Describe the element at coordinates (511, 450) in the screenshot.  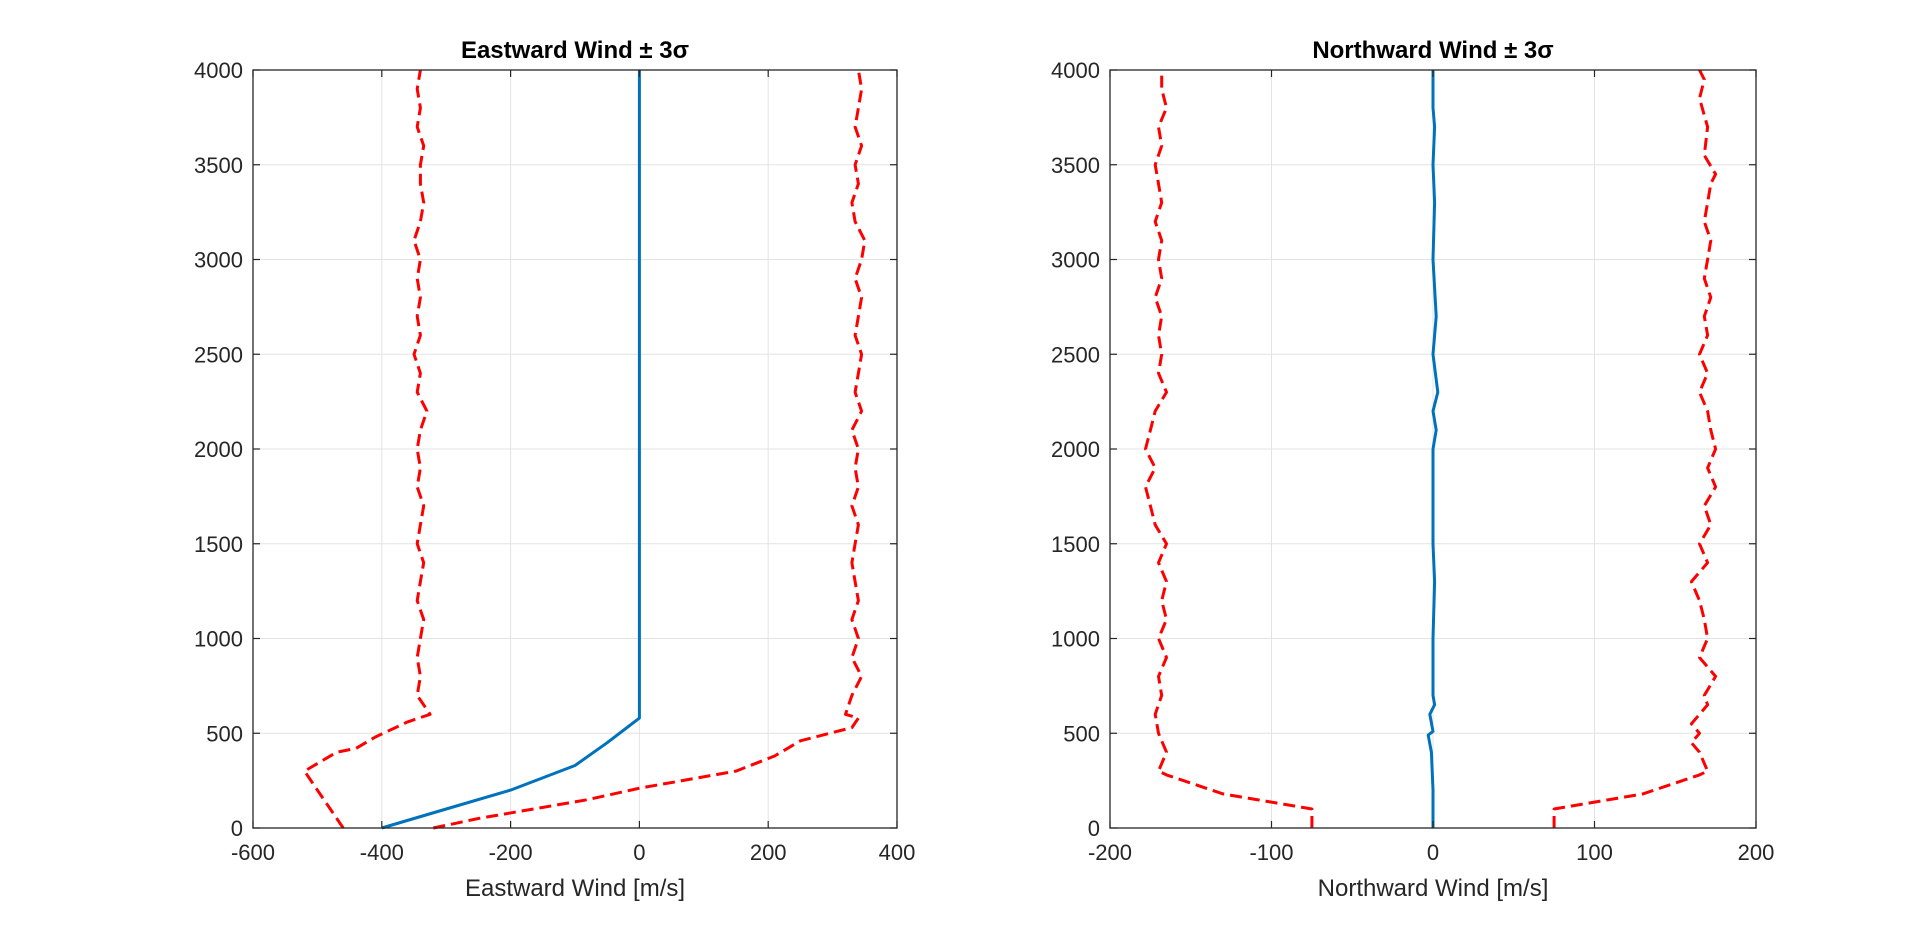
I see `eastward-mean-line` at that location.